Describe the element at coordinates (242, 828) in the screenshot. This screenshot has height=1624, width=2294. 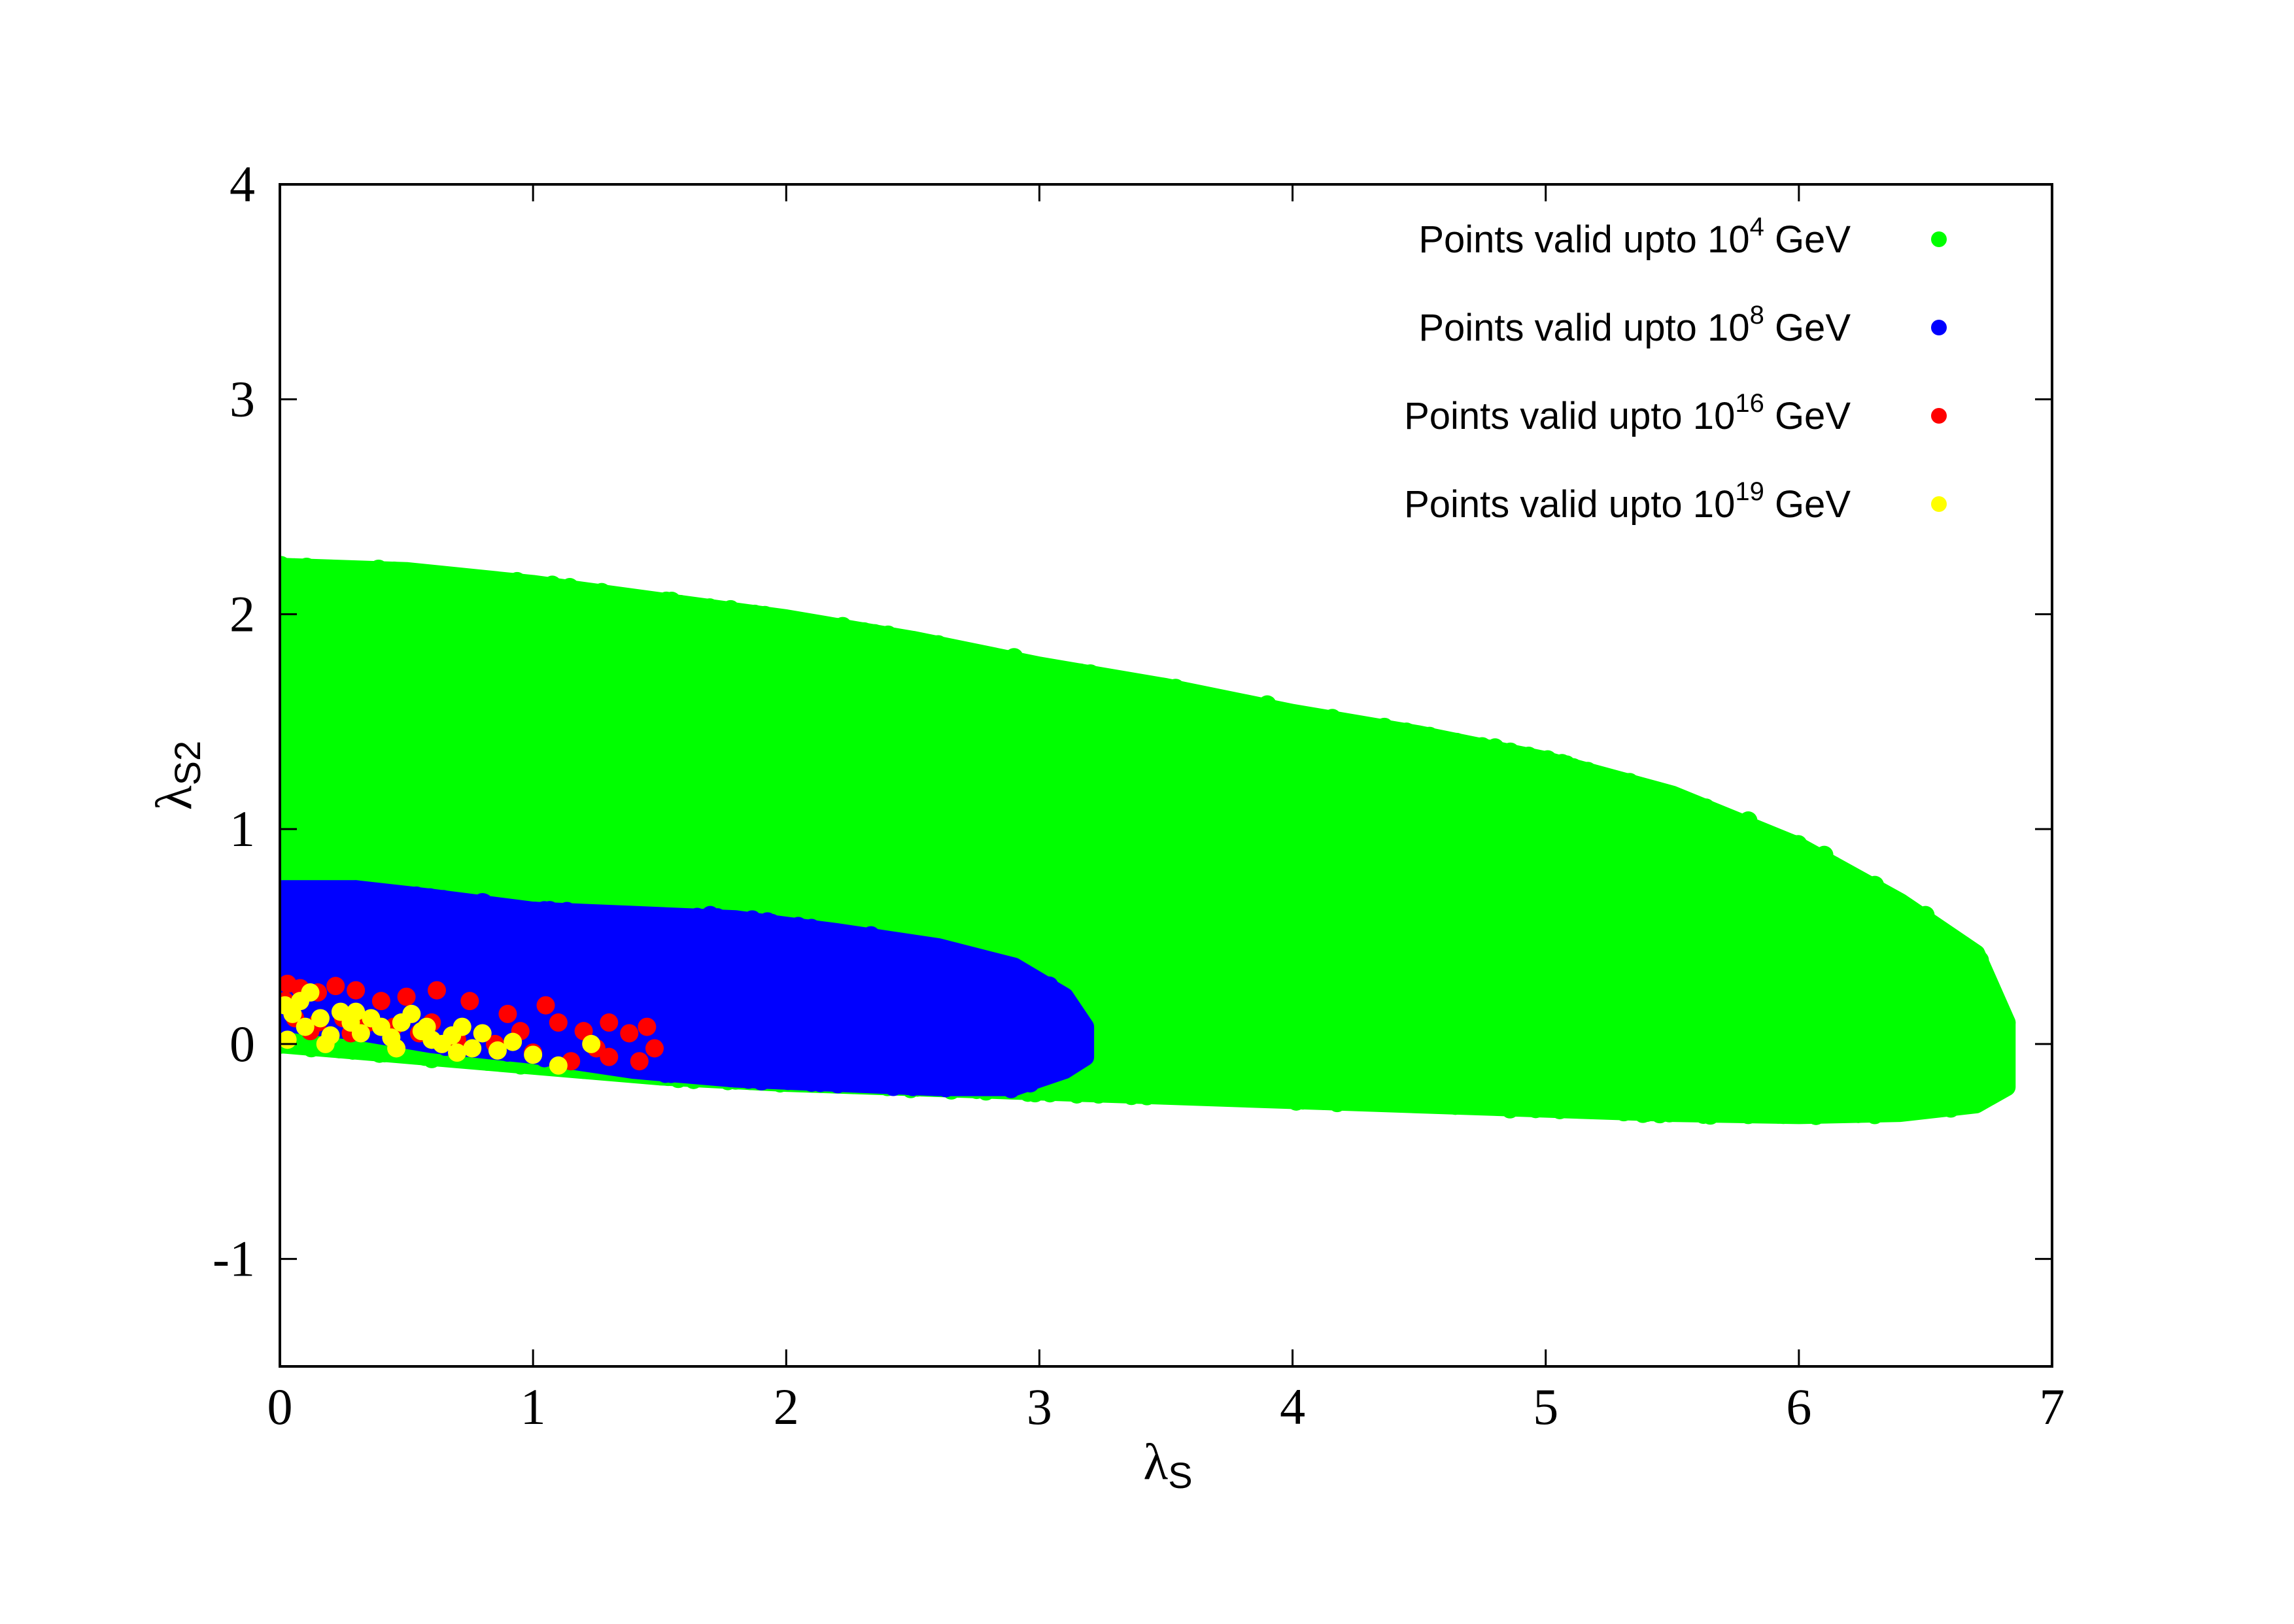
I see `y-tick-label: 1` at that location.